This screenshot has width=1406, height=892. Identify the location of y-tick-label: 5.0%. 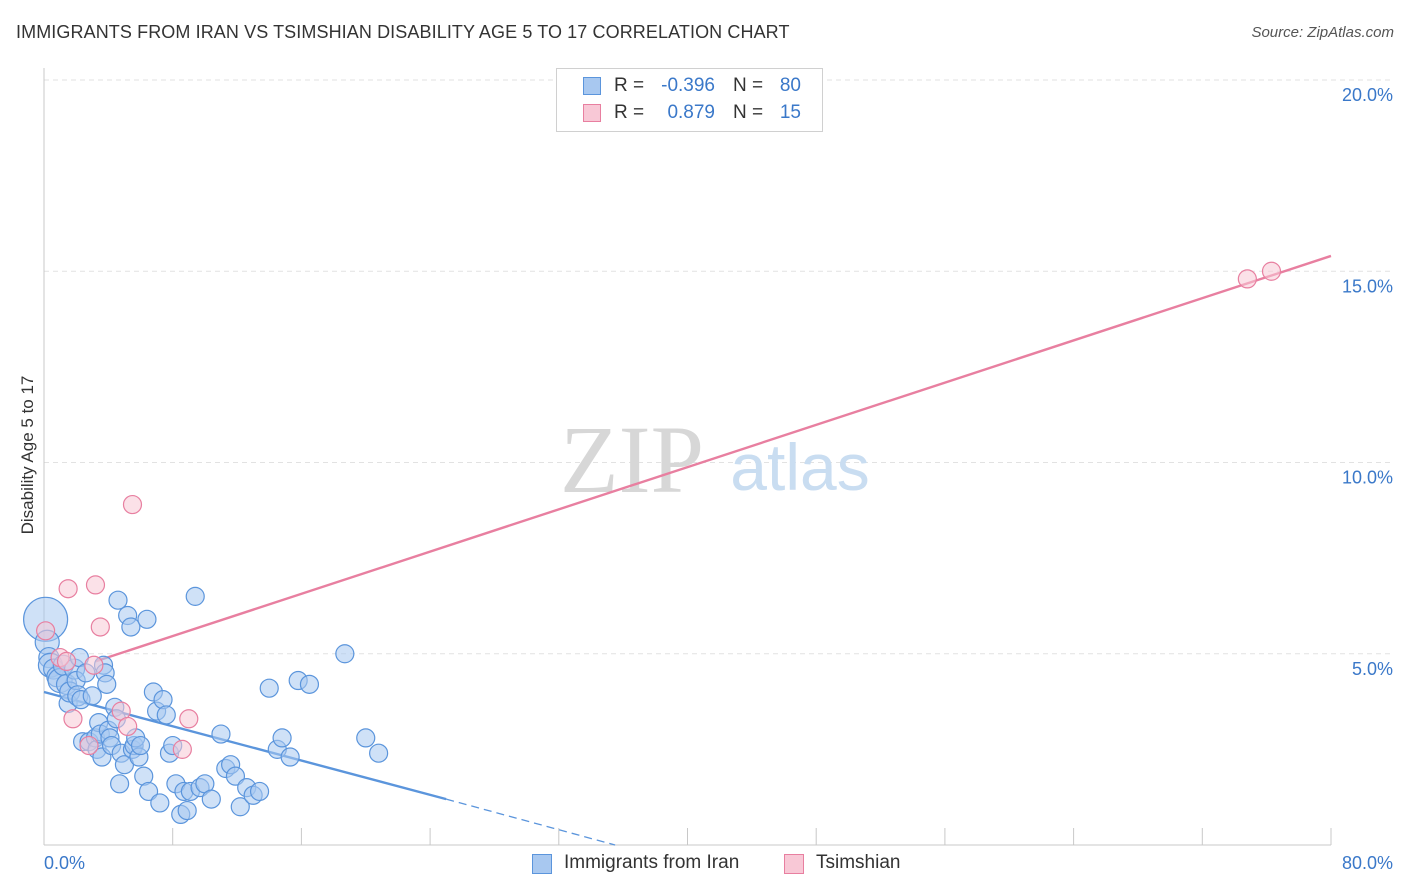
(1372, 669).